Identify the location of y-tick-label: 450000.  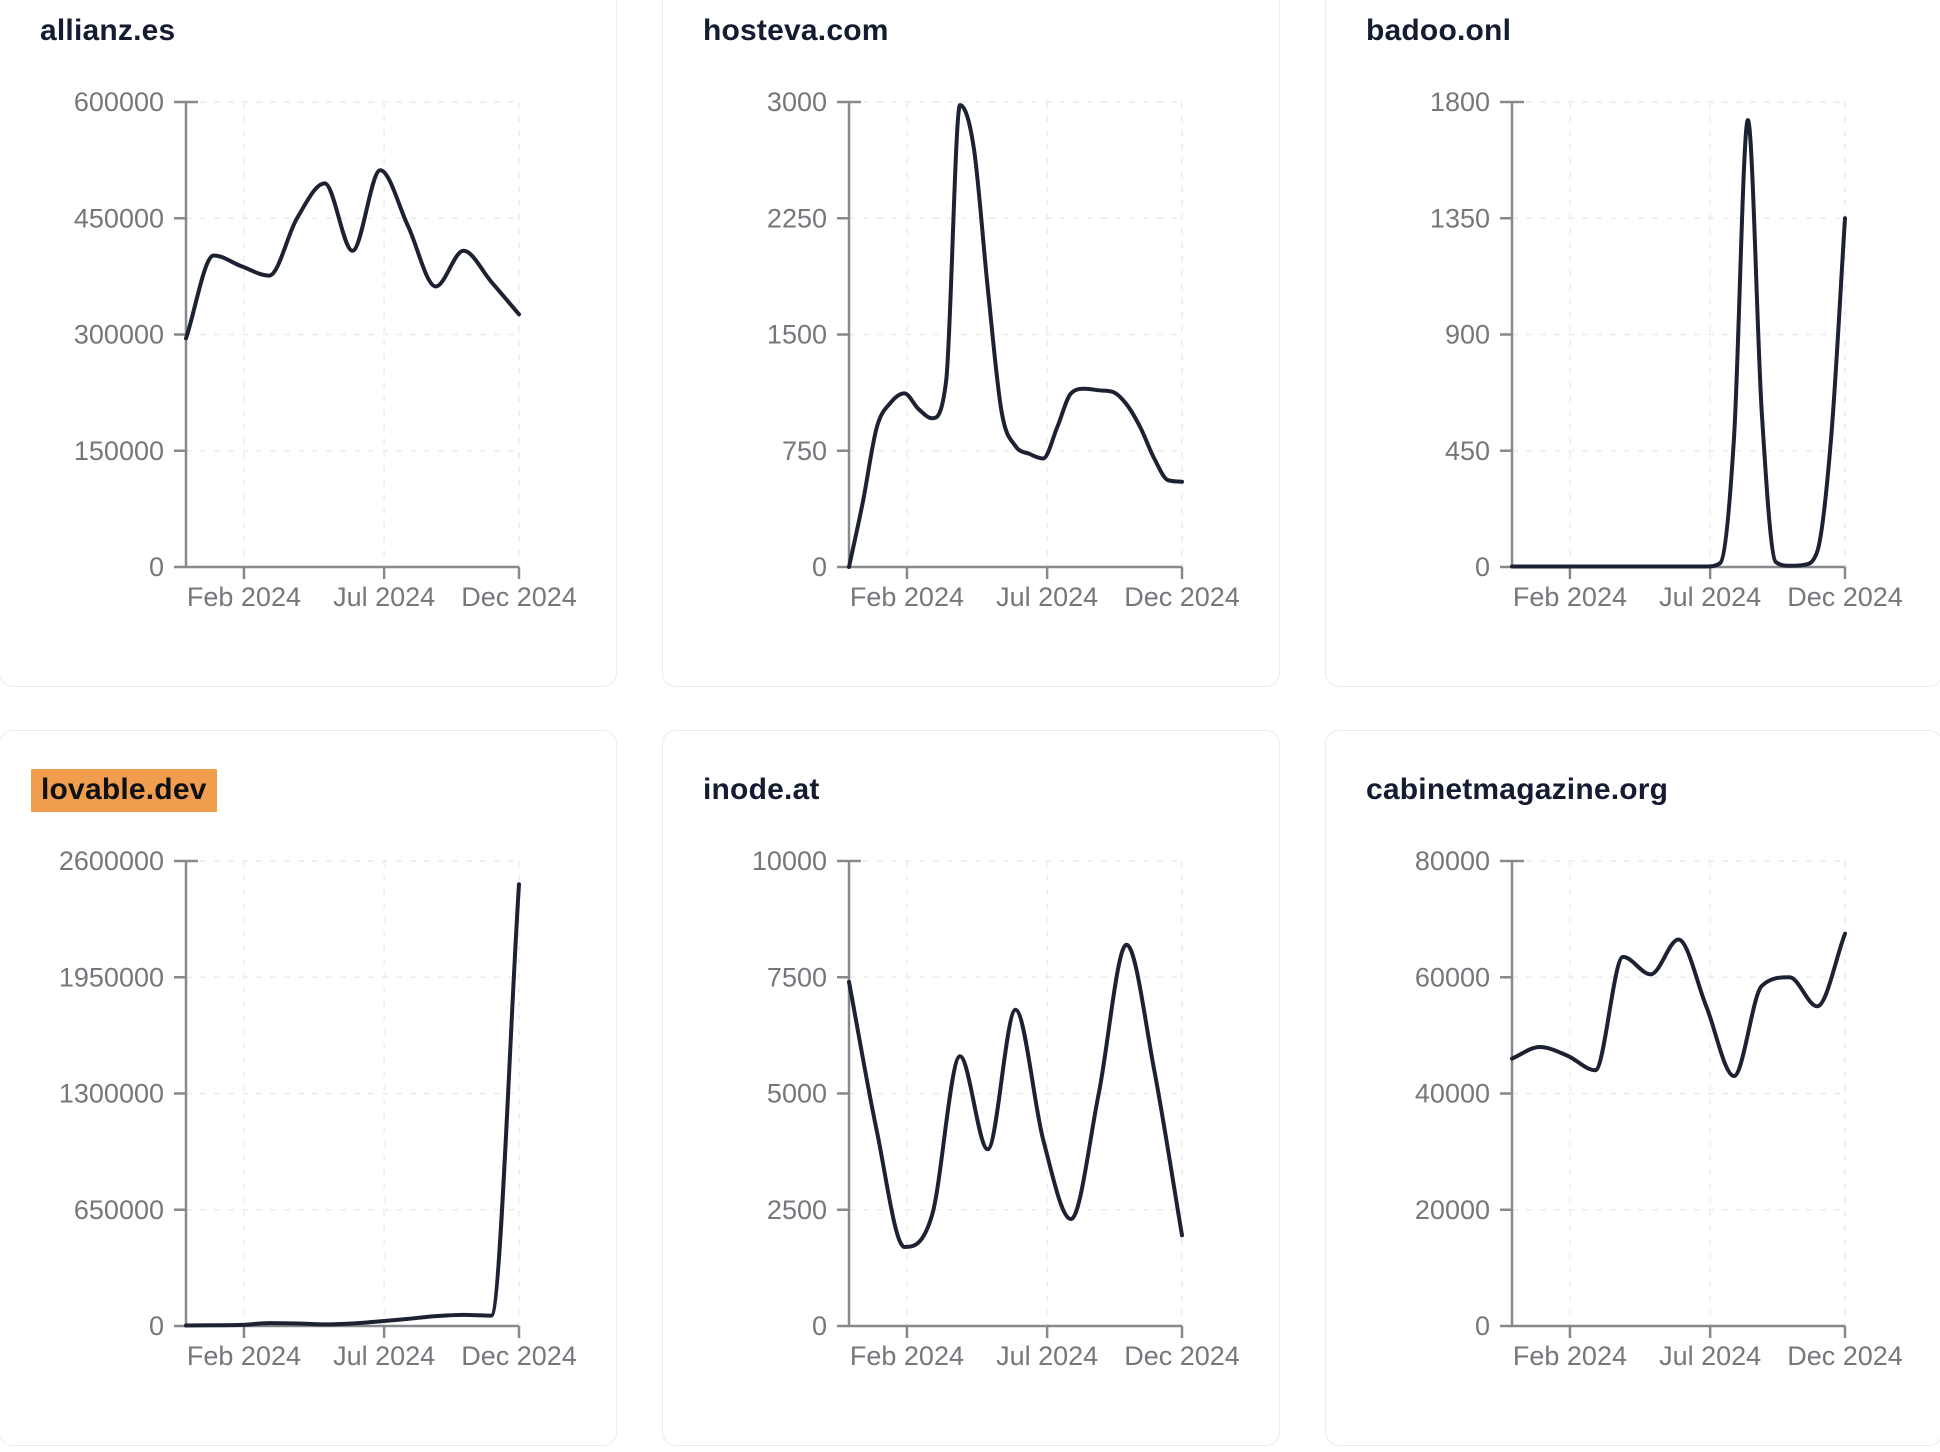
(119, 218).